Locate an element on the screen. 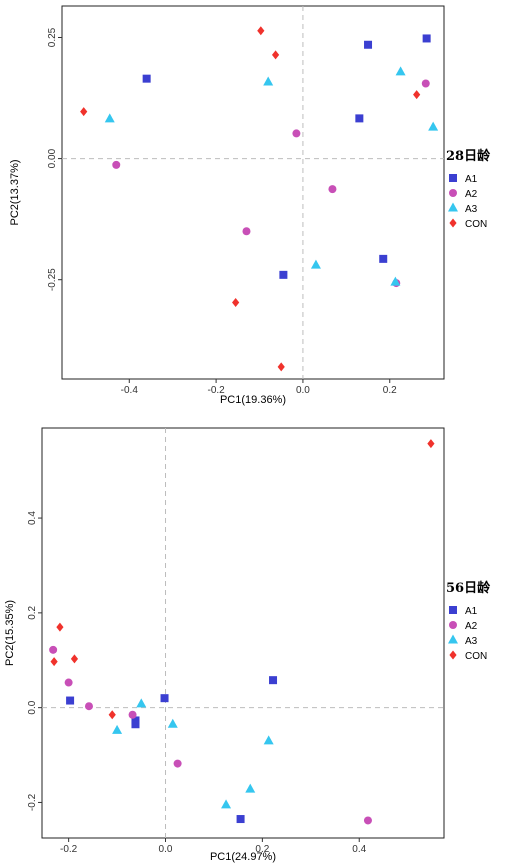  y-axis-title: PC2(13.37%) is located at coordinates (15, 192).